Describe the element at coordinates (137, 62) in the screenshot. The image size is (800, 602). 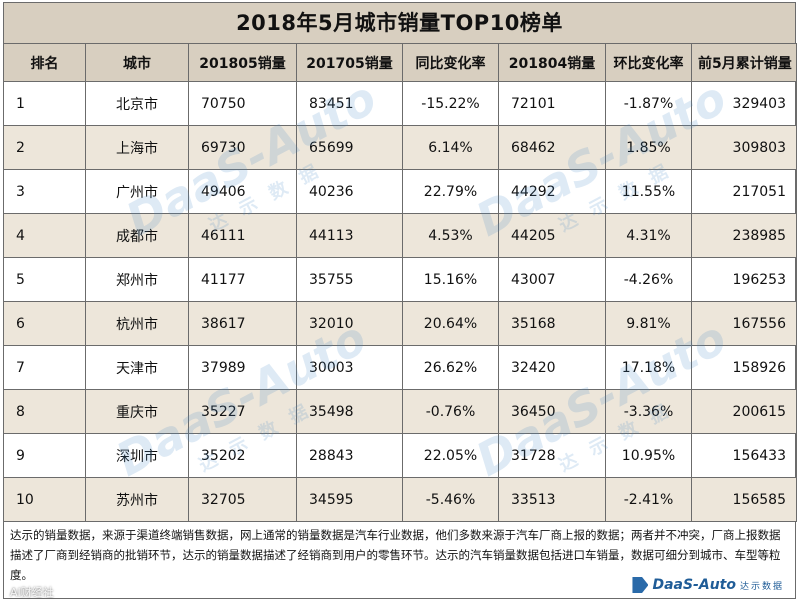
I see `column-header: 城市` at that location.